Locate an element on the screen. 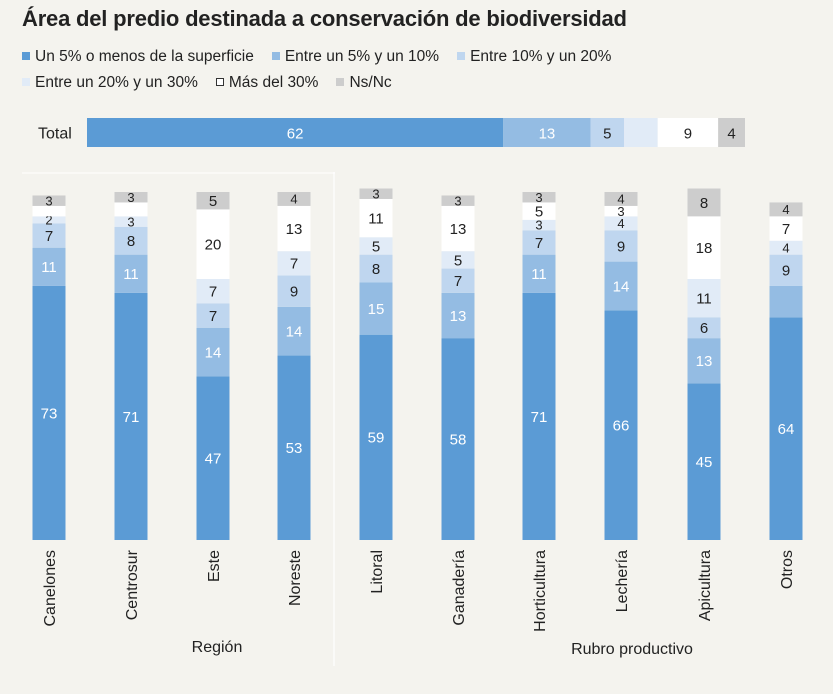 This screenshot has height=694, width=833. bar-value-label: 11 is located at coordinates (376, 219).